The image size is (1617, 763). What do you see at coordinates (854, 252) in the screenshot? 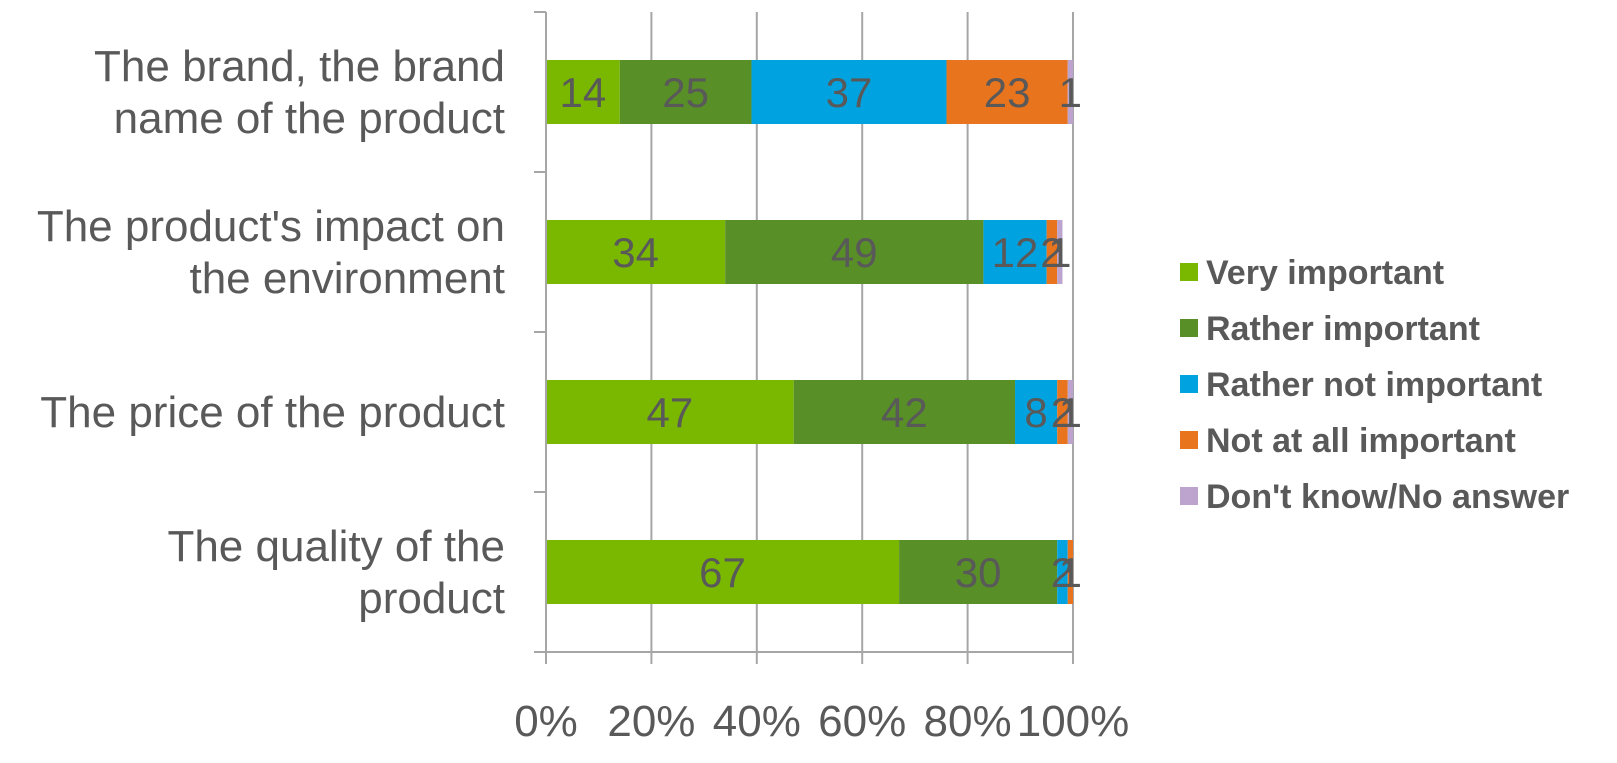
I see `data-label: 49` at bounding box center [854, 252].